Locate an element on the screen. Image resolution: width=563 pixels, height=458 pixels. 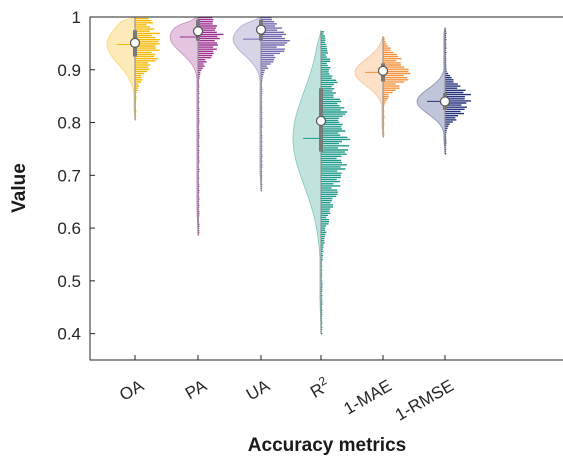
y-axis-title: Value is located at coordinates (19, 188).